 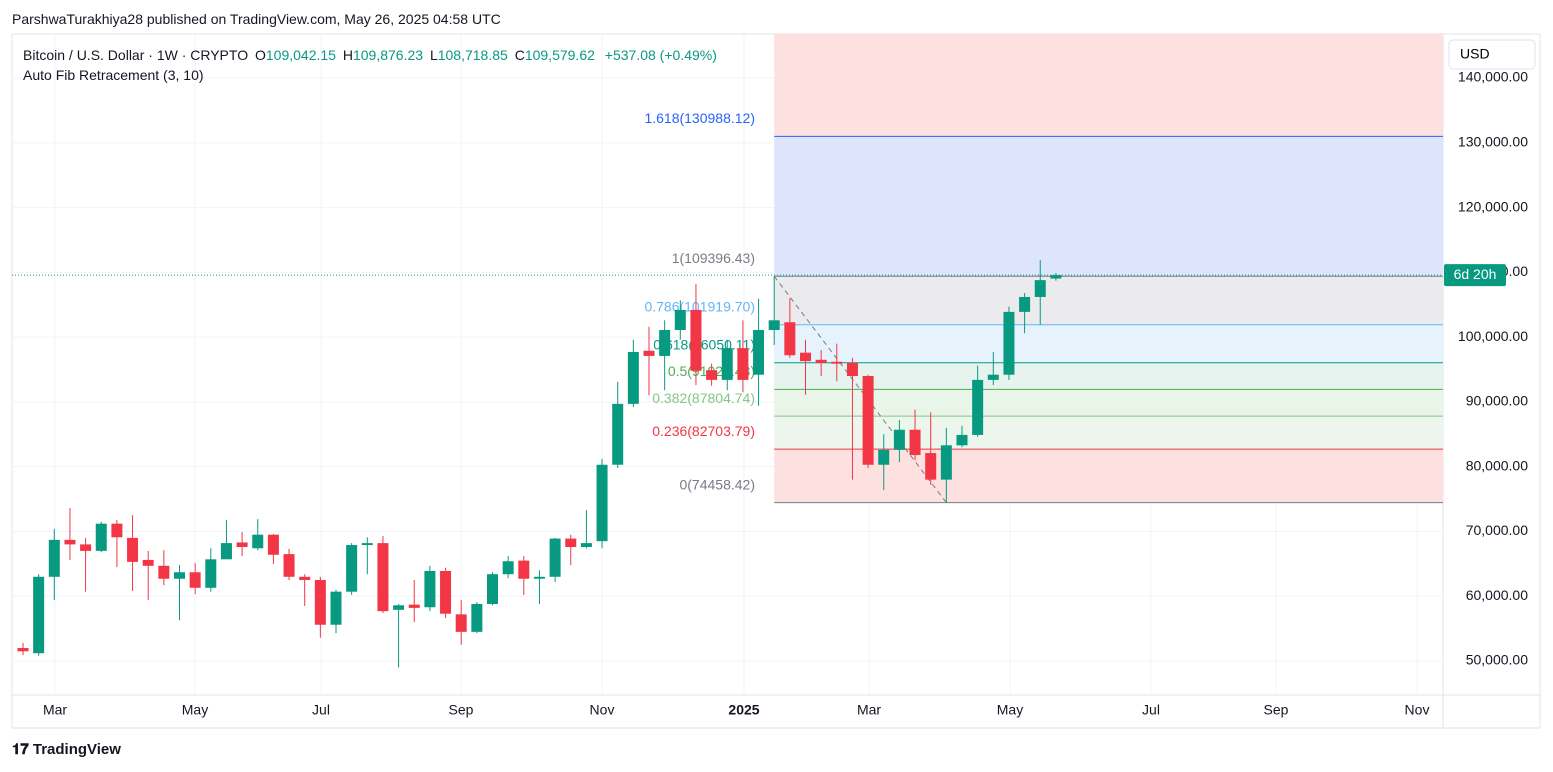 What do you see at coordinates (260, 55) in the screenshot?
I see `legend-key: O` at bounding box center [260, 55].